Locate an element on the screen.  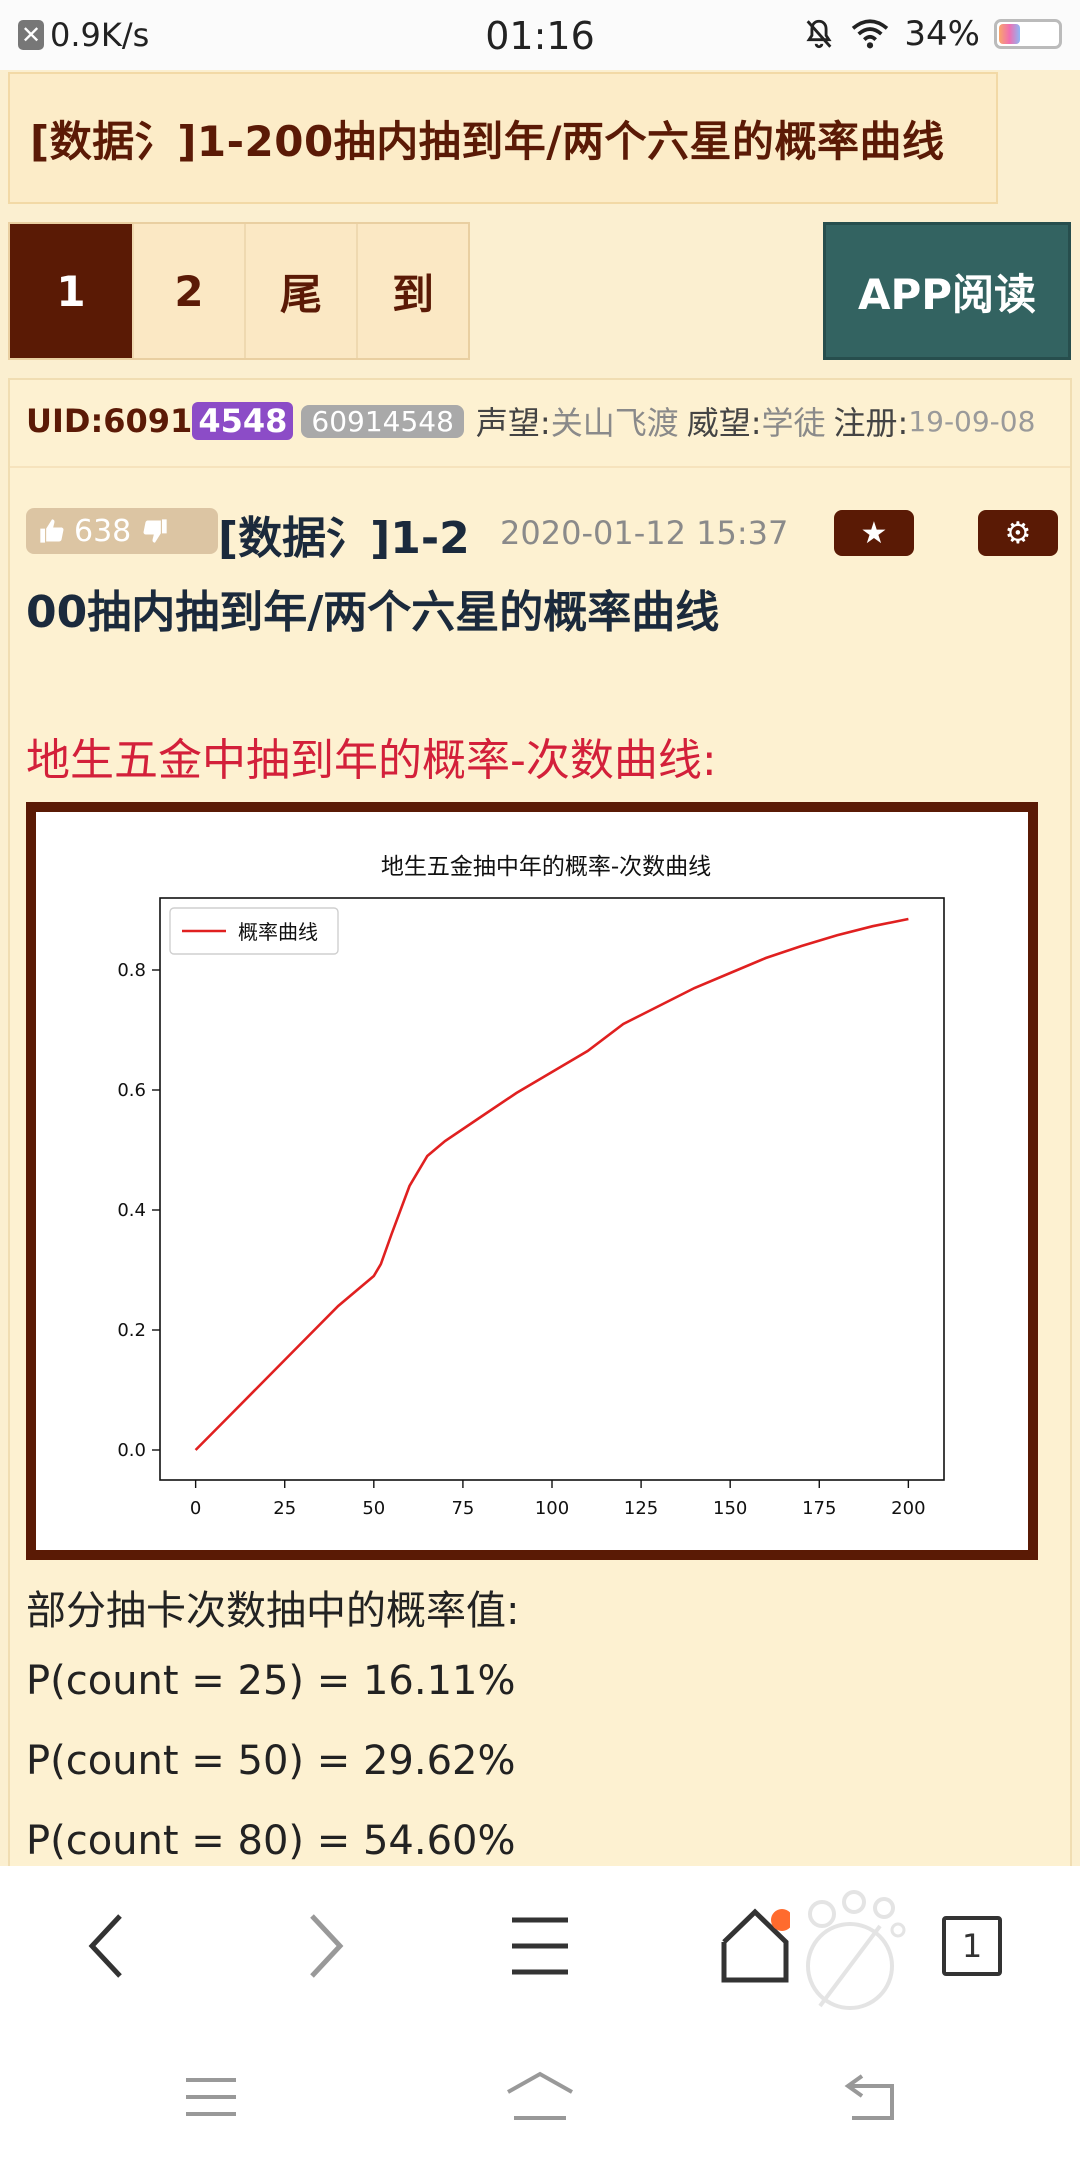
wifi-icon is located at coordinates (870, 34).